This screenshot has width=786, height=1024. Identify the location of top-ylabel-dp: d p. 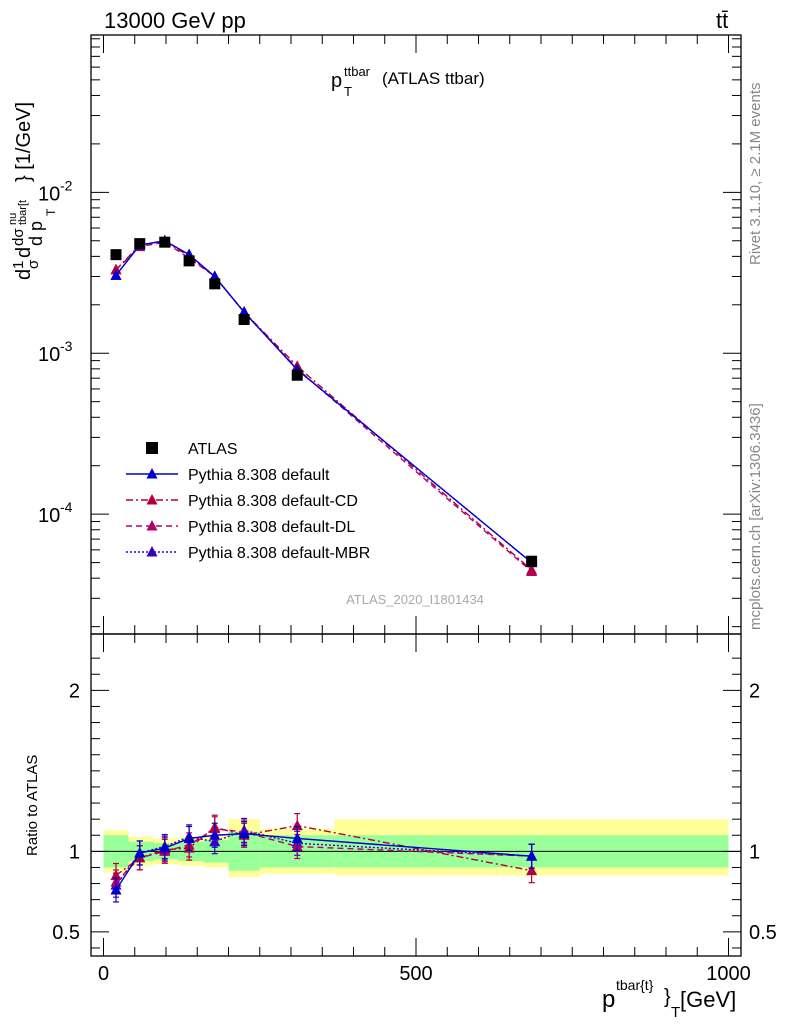
(36, 233).